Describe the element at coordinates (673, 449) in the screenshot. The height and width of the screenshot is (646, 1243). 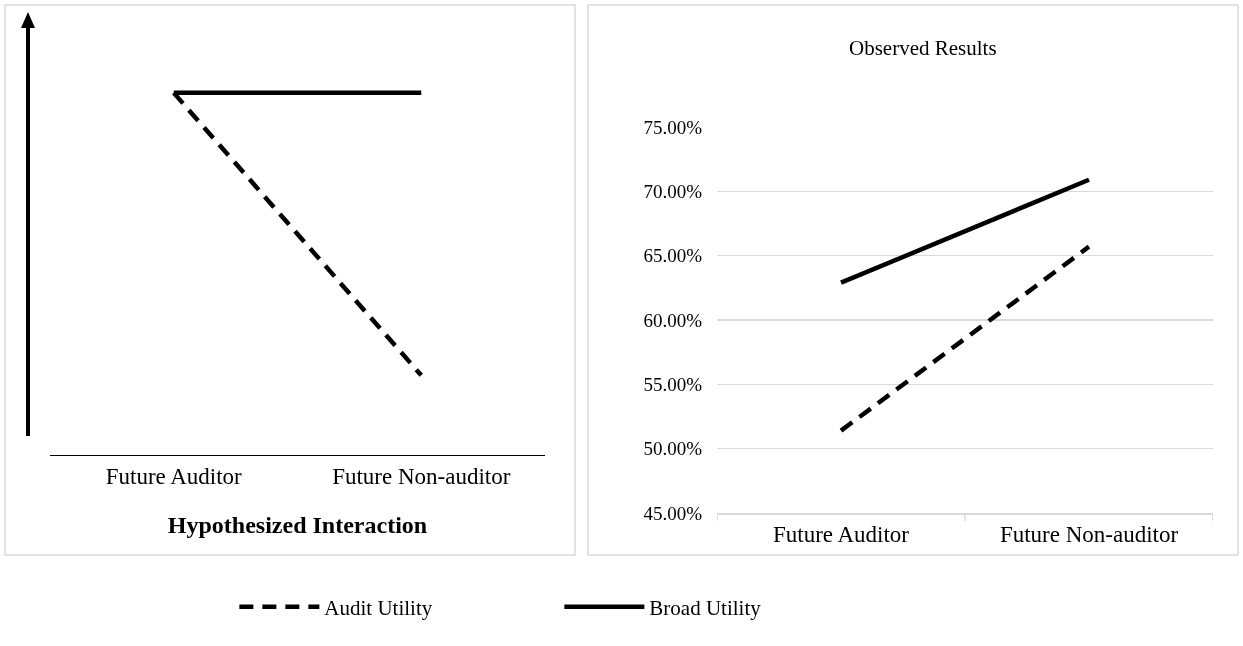
I see `y-tick-label: 50.00%` at that location.